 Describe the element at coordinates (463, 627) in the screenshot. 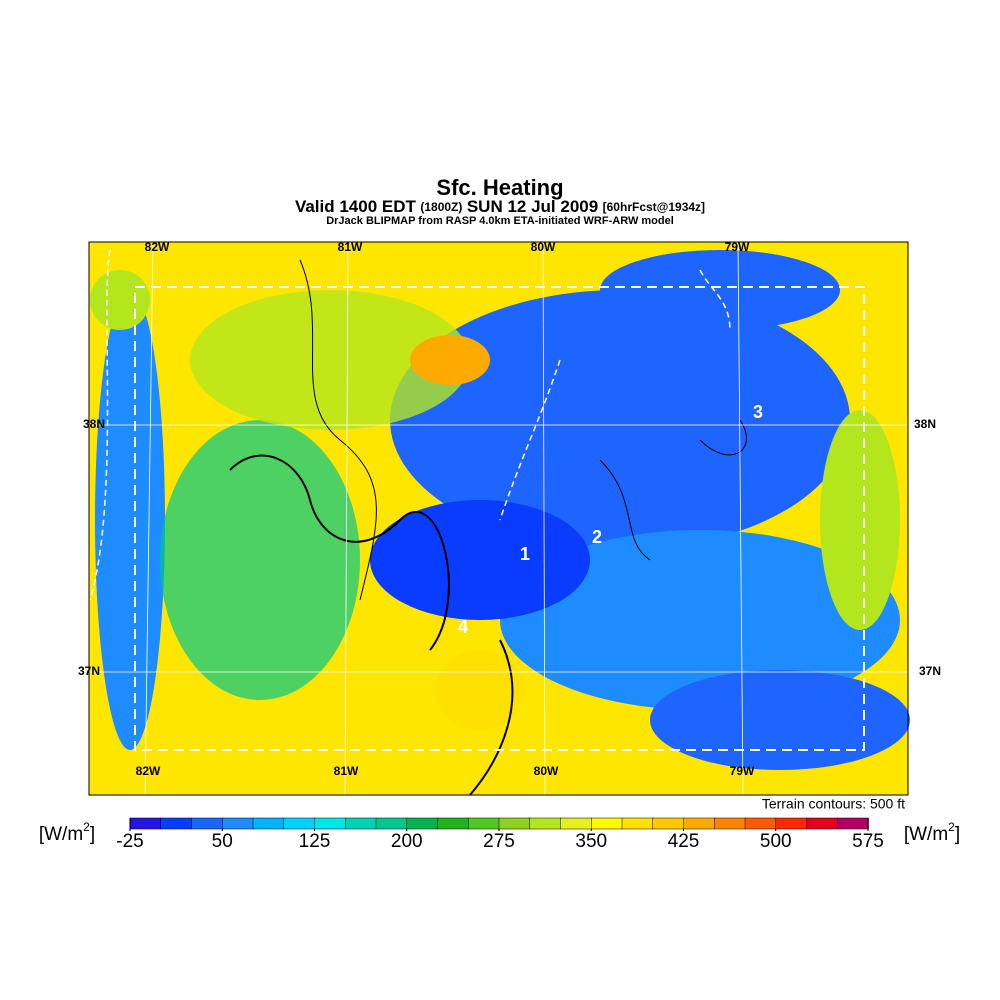

I see `site-marker: 4` at that location.